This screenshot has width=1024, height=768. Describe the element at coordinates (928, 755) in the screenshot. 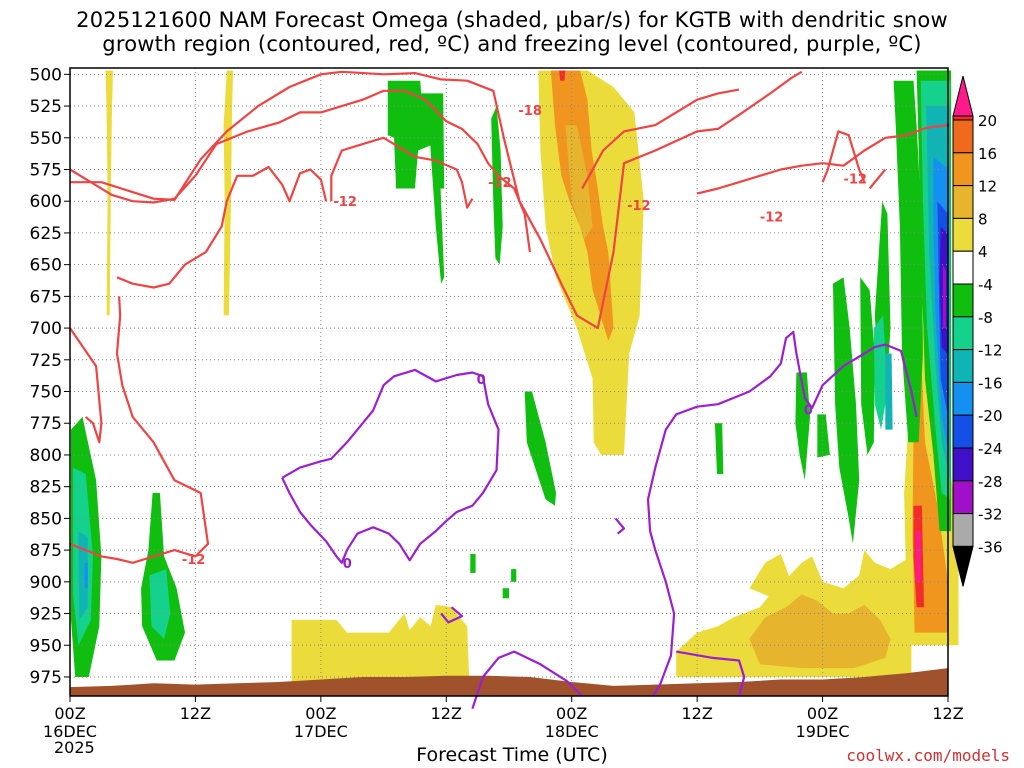

I see `credit-text: coolwx.com/models` at that location.